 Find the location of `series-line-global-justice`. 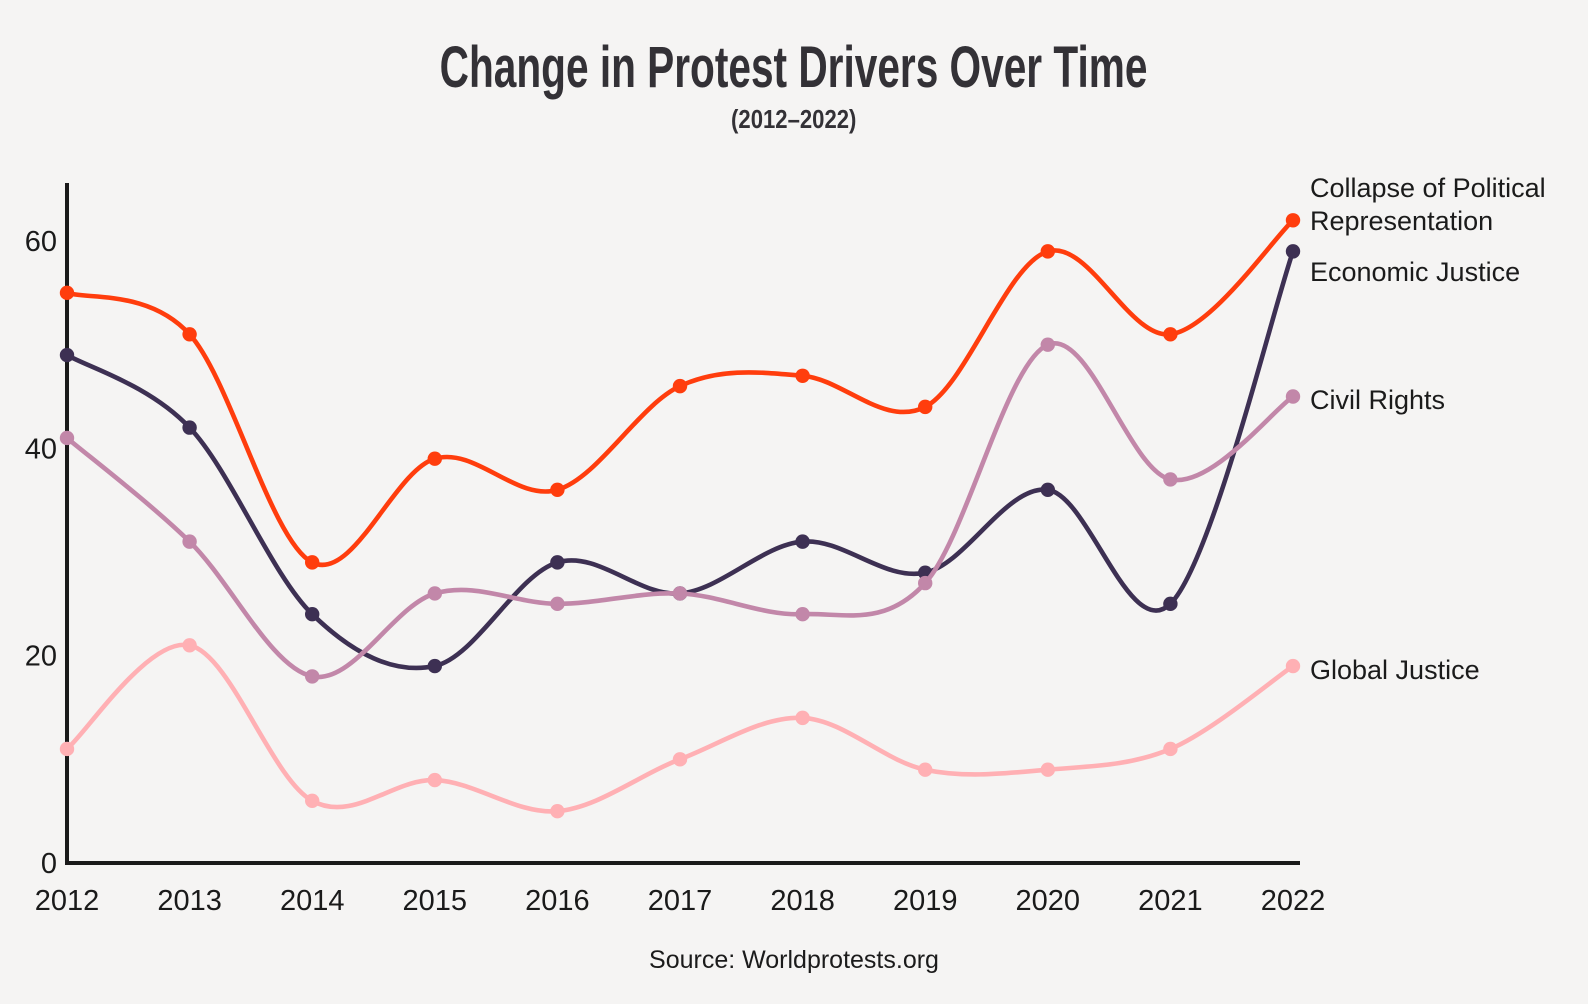

series-line-global-justice is located at coordinates (680, 728).